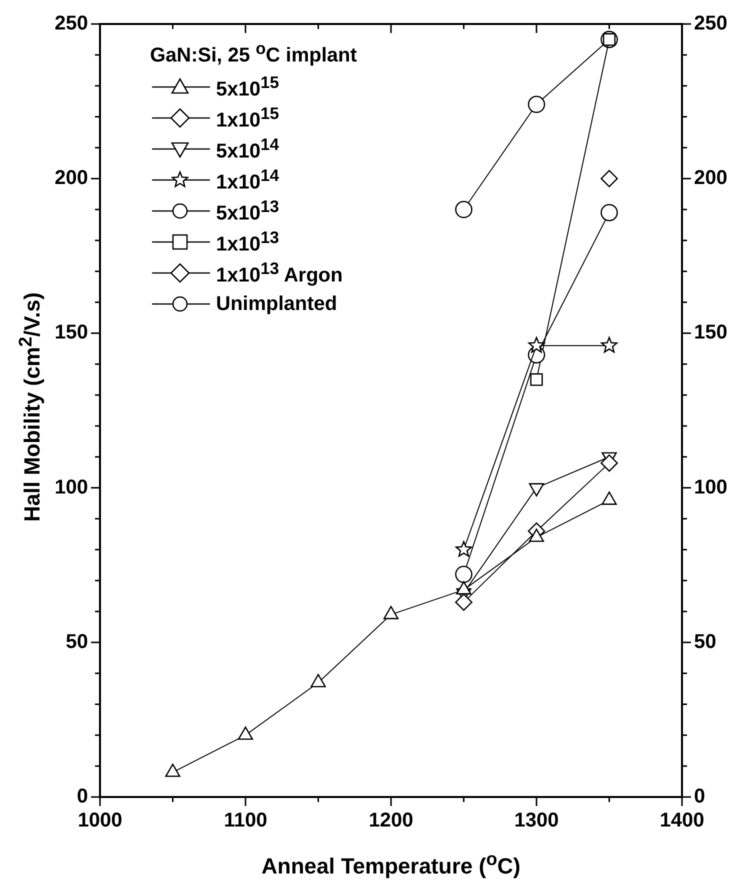  Describe the element at coordinates (248, 242) in the screenshot. I see `legend-label: 1x10$^{13}$` at that location.